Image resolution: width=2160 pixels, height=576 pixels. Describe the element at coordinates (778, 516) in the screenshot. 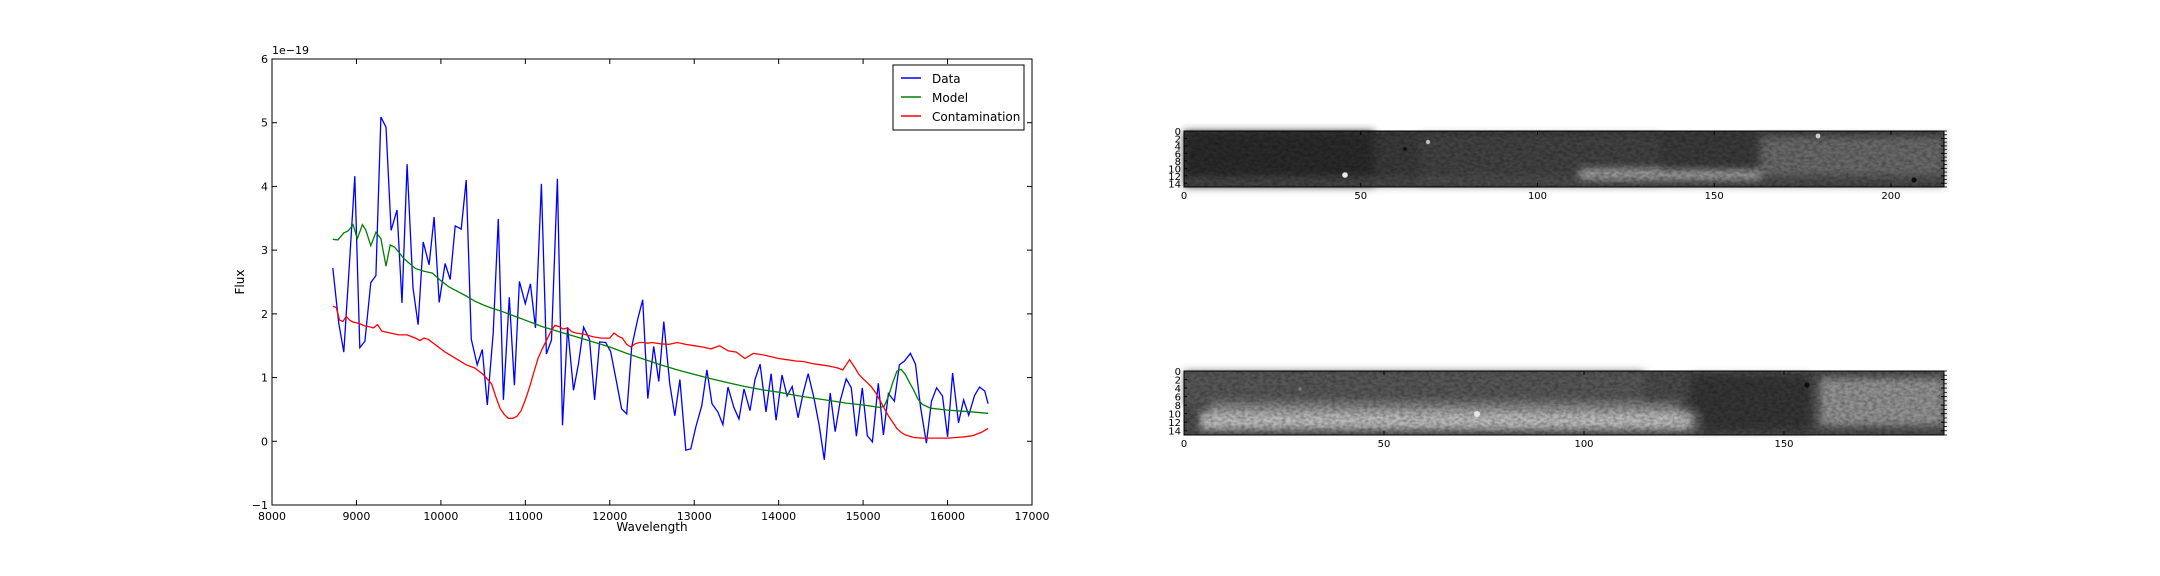

I see `x-tick-label: 14000` at that location.